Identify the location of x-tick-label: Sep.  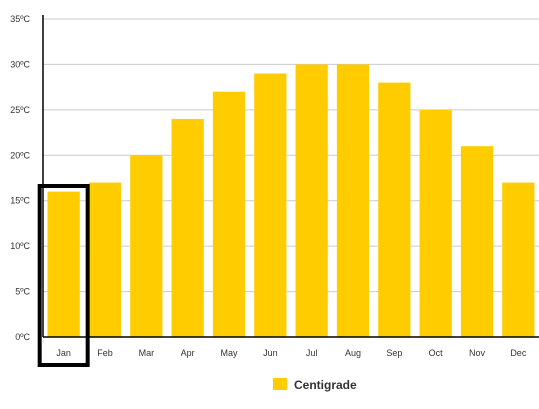
(394, 353).